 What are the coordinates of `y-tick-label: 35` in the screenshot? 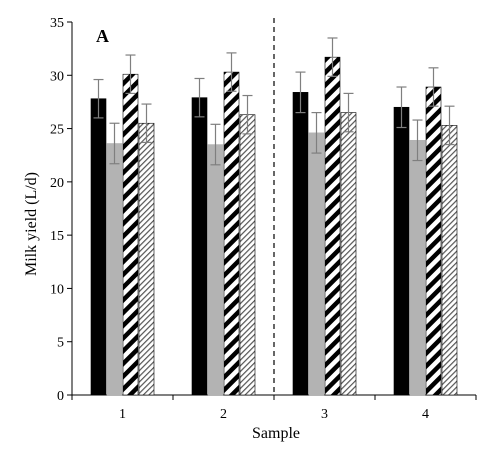 It's located at (57, 23).